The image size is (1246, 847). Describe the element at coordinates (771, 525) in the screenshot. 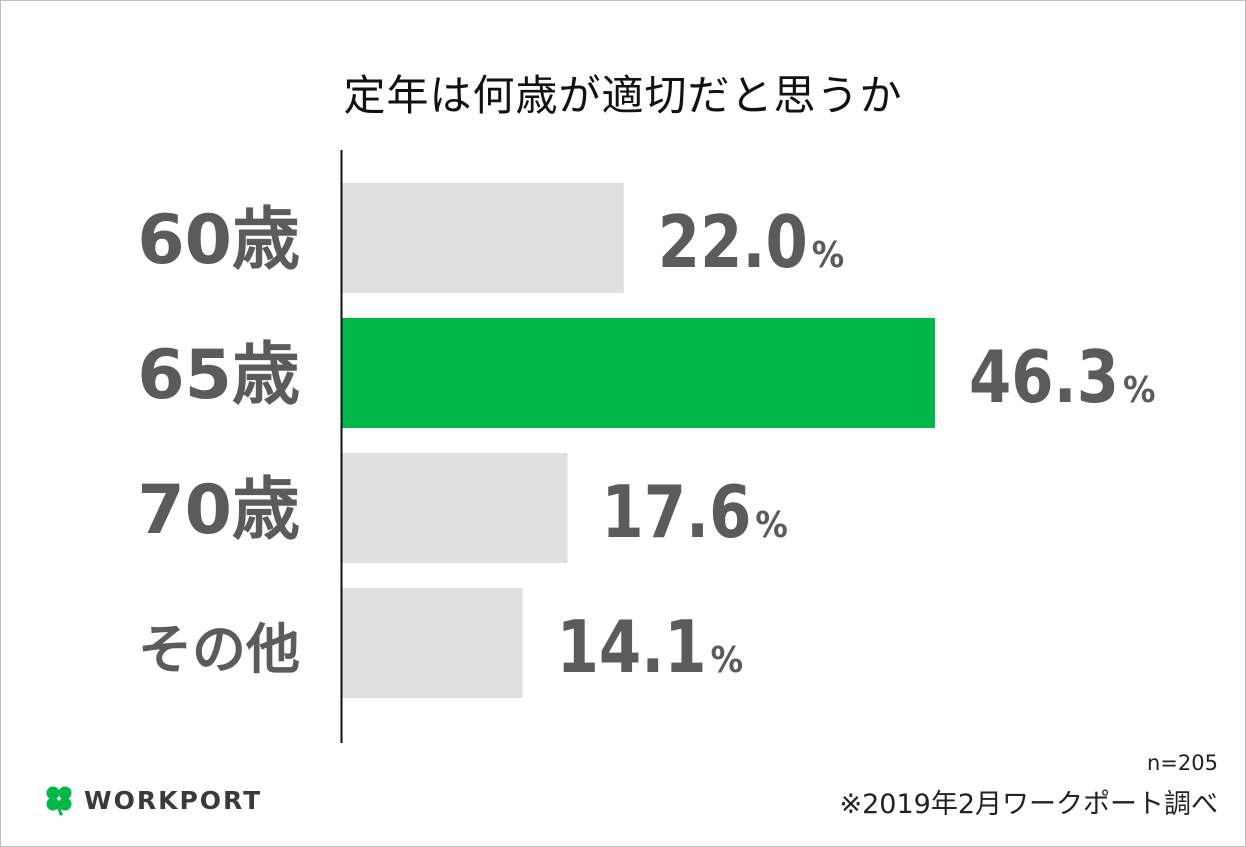

I see `percent-sign-2: %` at that location.